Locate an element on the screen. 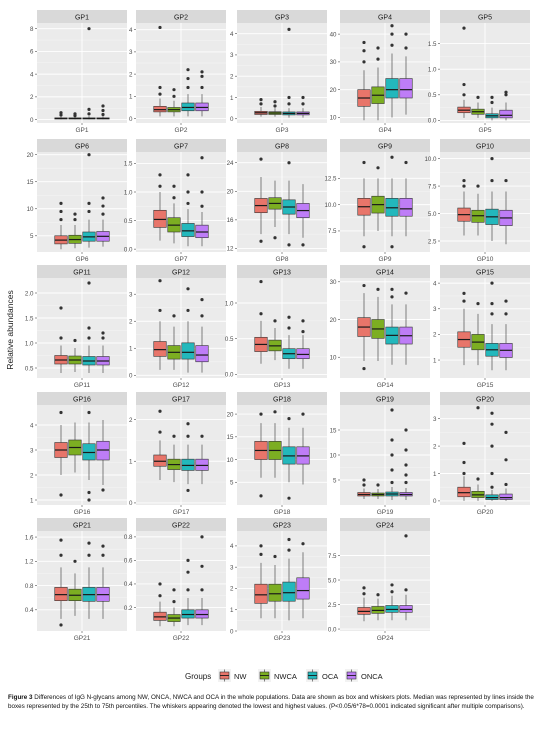  facet-title: GP20 is located at coordinates (485, 400).